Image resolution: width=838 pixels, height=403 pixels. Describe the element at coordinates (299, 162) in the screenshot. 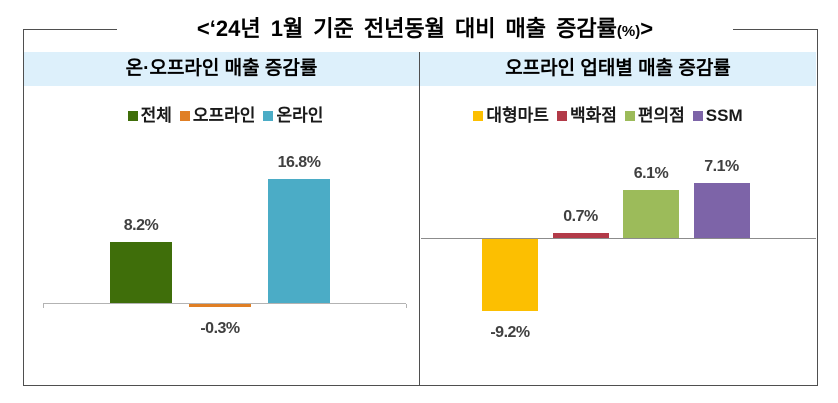

I see `bar-value-label: 16.8%` at that location.